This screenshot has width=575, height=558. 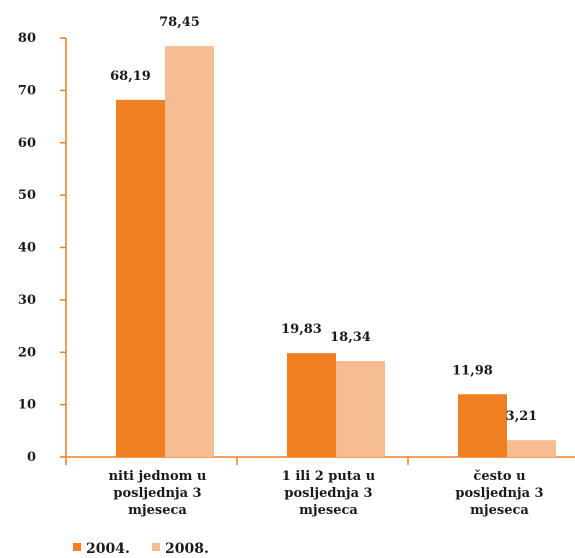 I want to click on data-label: 18,34, so click(x=350, y=337).